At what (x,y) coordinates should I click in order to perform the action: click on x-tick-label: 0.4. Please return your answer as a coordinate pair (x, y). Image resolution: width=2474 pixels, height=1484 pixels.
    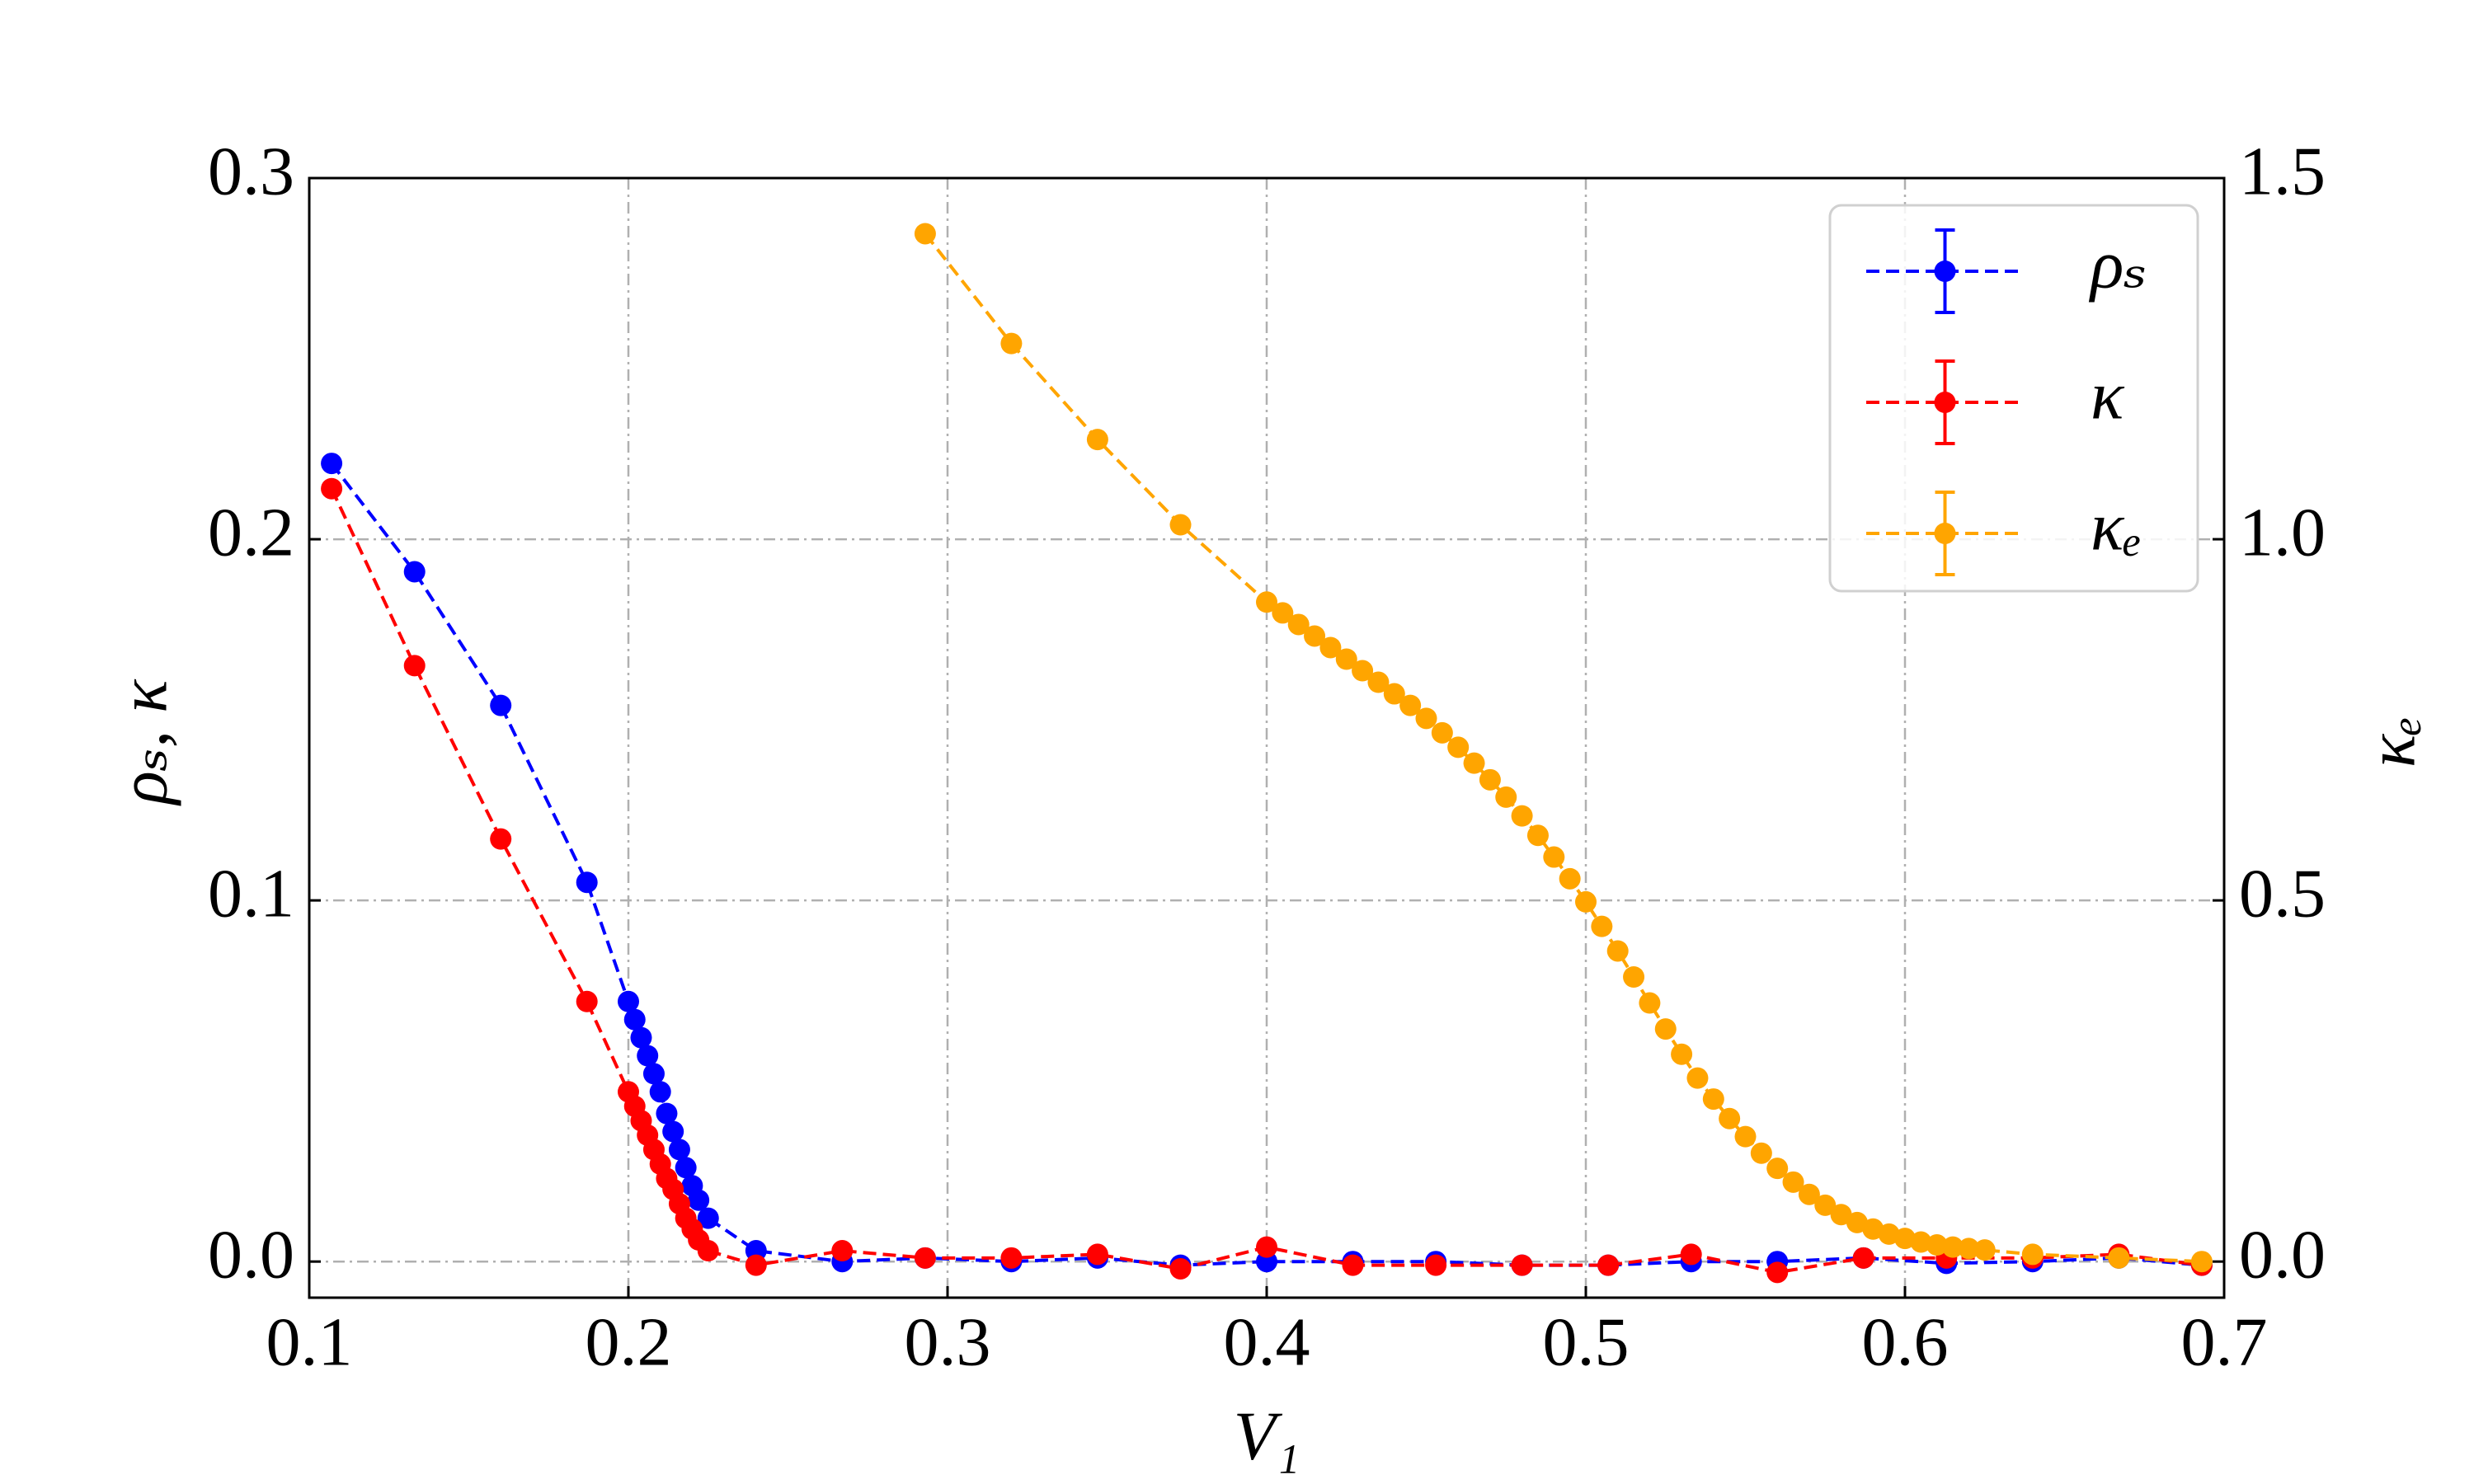
    Looking at the image, I should click on (1267, 1341).